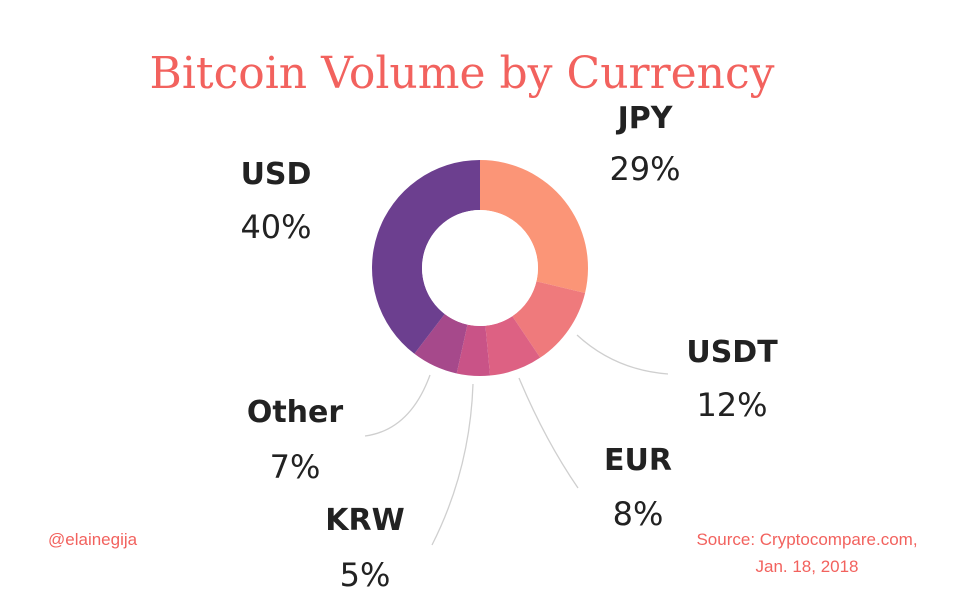  I want to click on slice-jpy, so click(534, 226).